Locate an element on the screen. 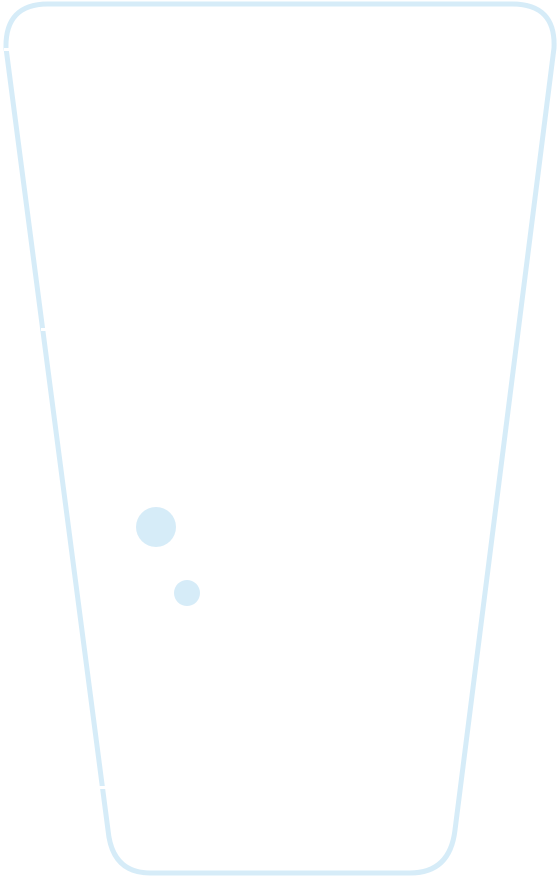  outline-gap-middle is located at coordinates (44, 329).